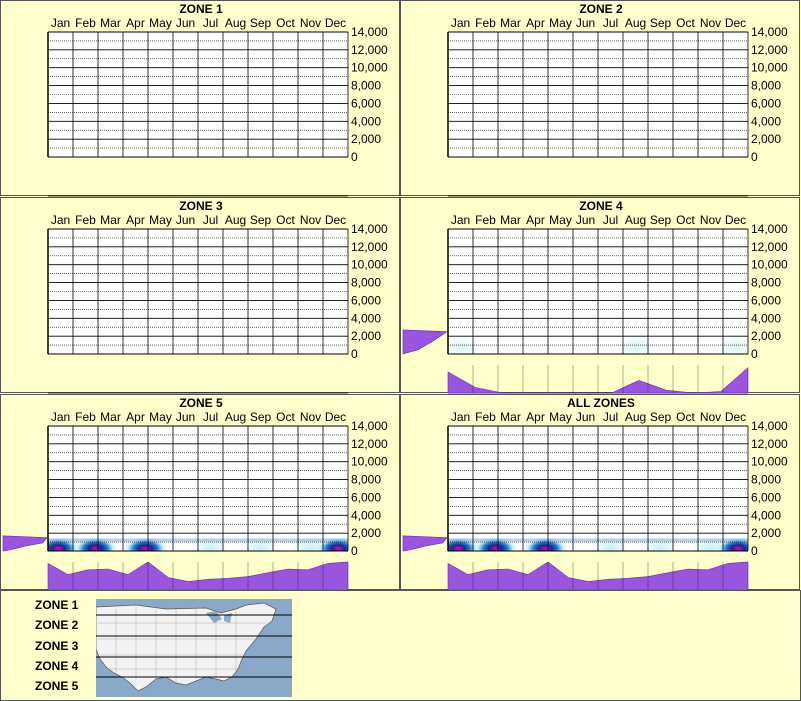 The height and width of the screenshot is (701, 801). I want to click on elevation-density, so click(425, 342).